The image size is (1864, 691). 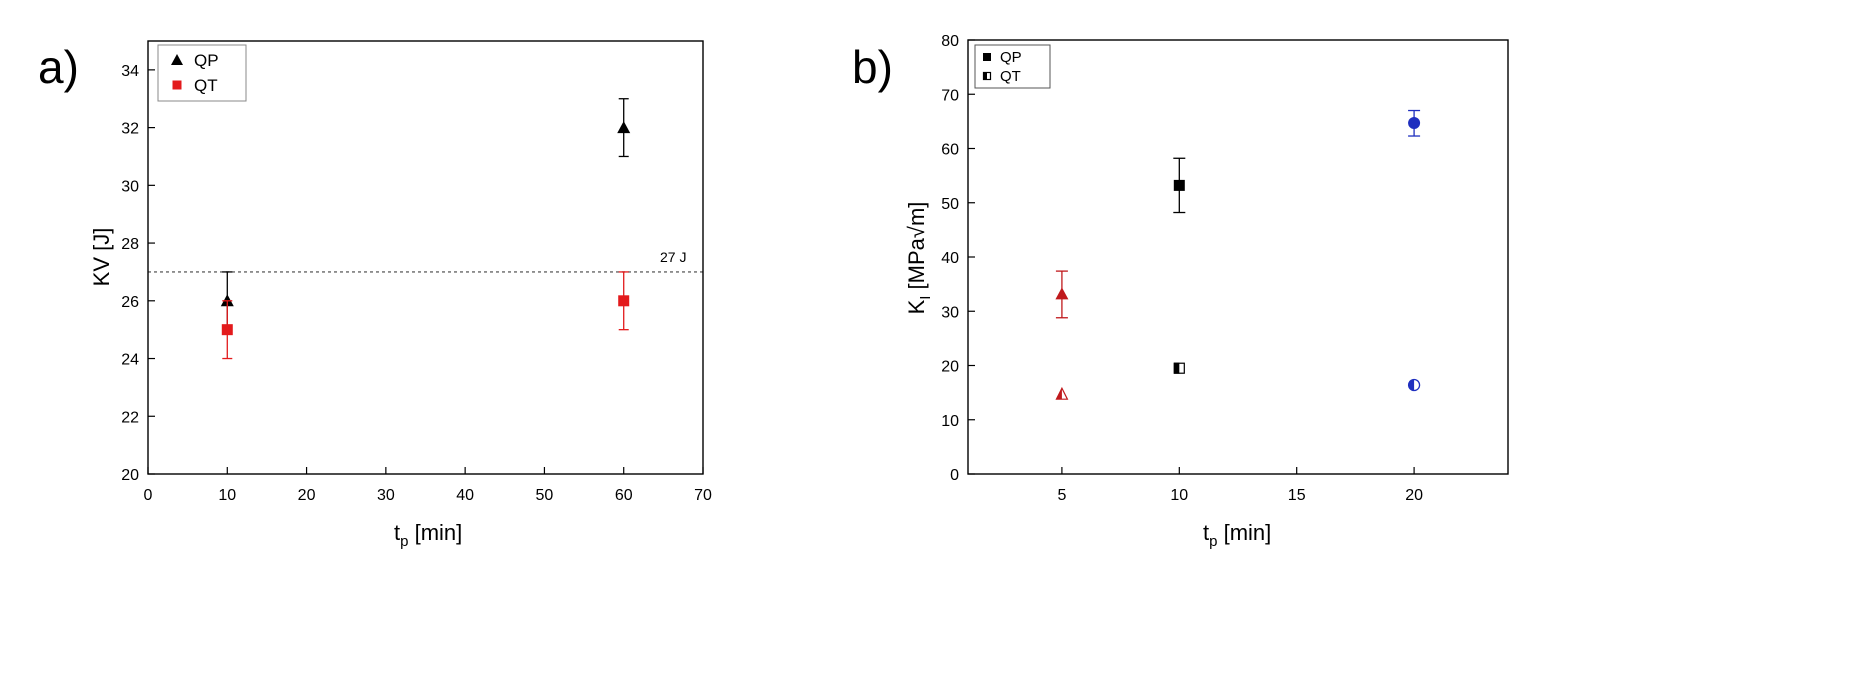 What do you see at coordinates (428, 535) in the screenshot?
I see `panel-a-x-axis-label: tp [min]` at bounding box center [428, 535].